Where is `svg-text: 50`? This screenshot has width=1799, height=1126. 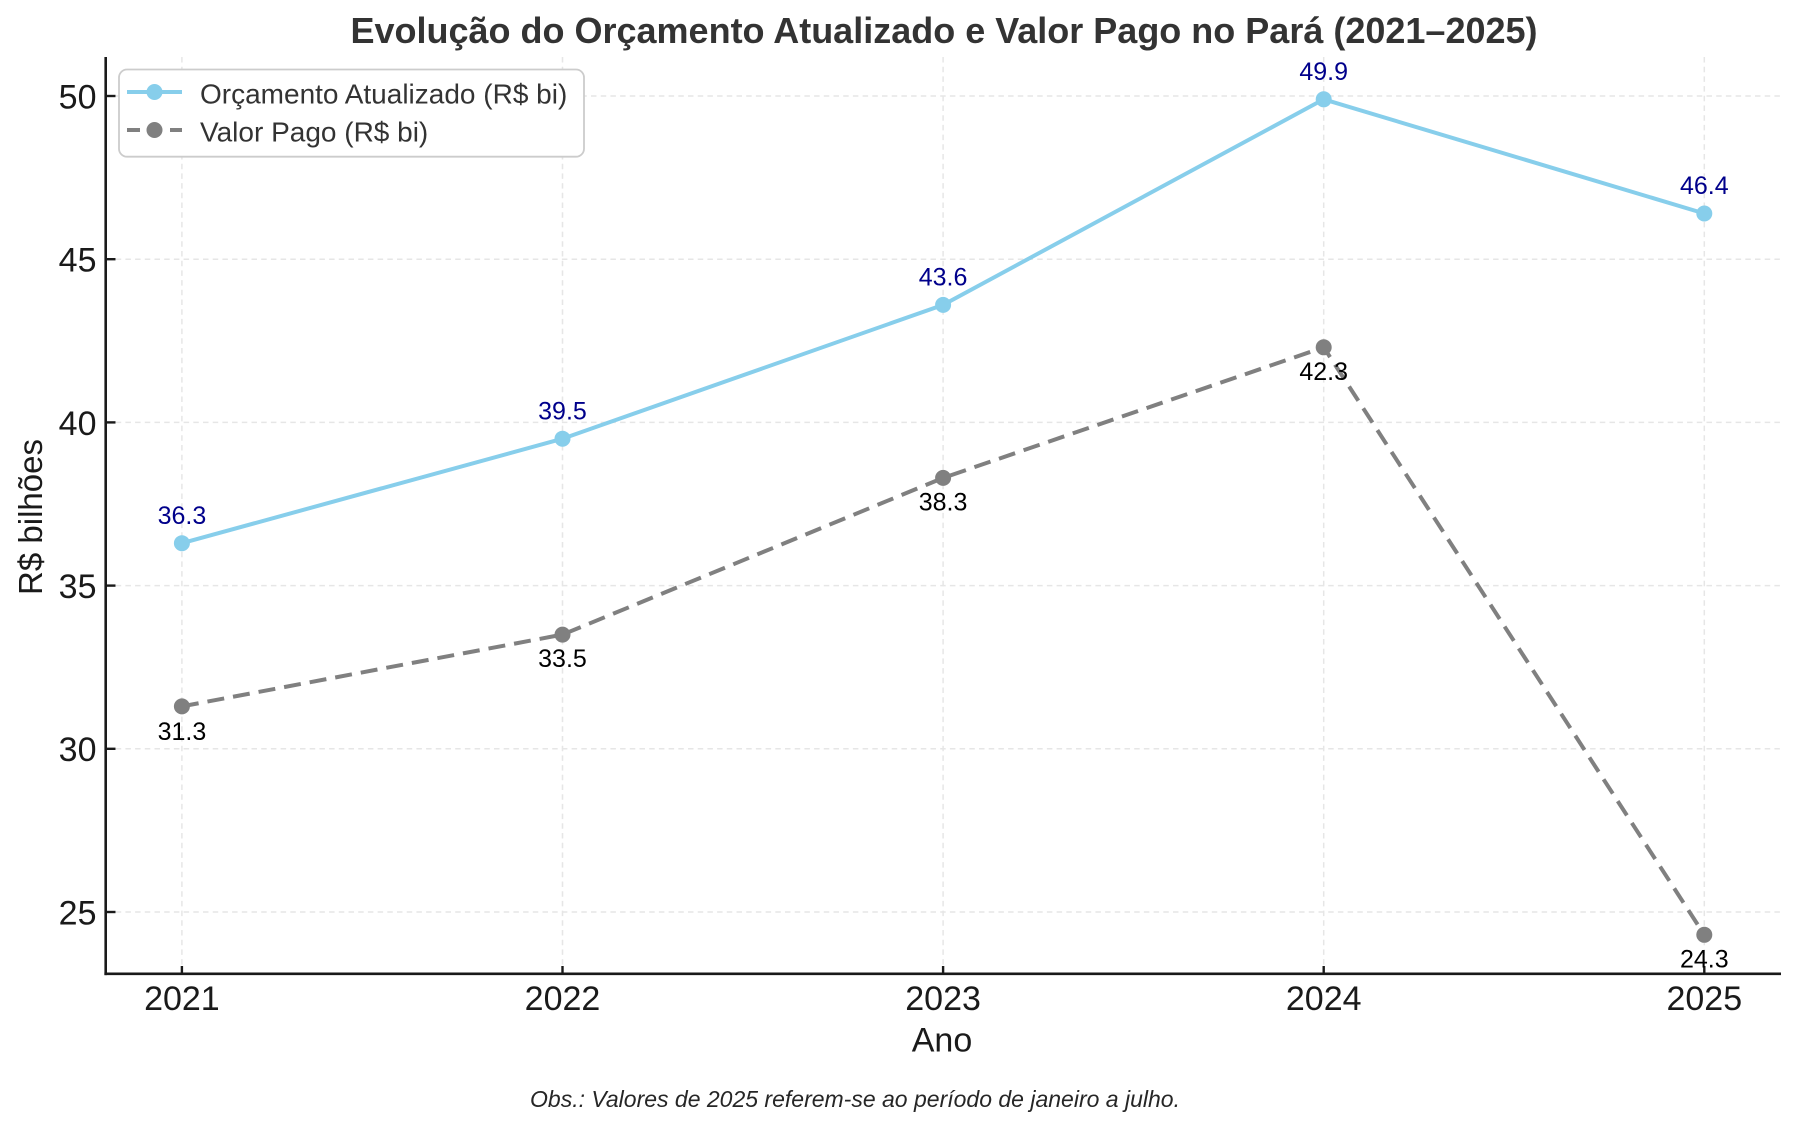
svg-text: 50 is located at coordinates (78, 97).